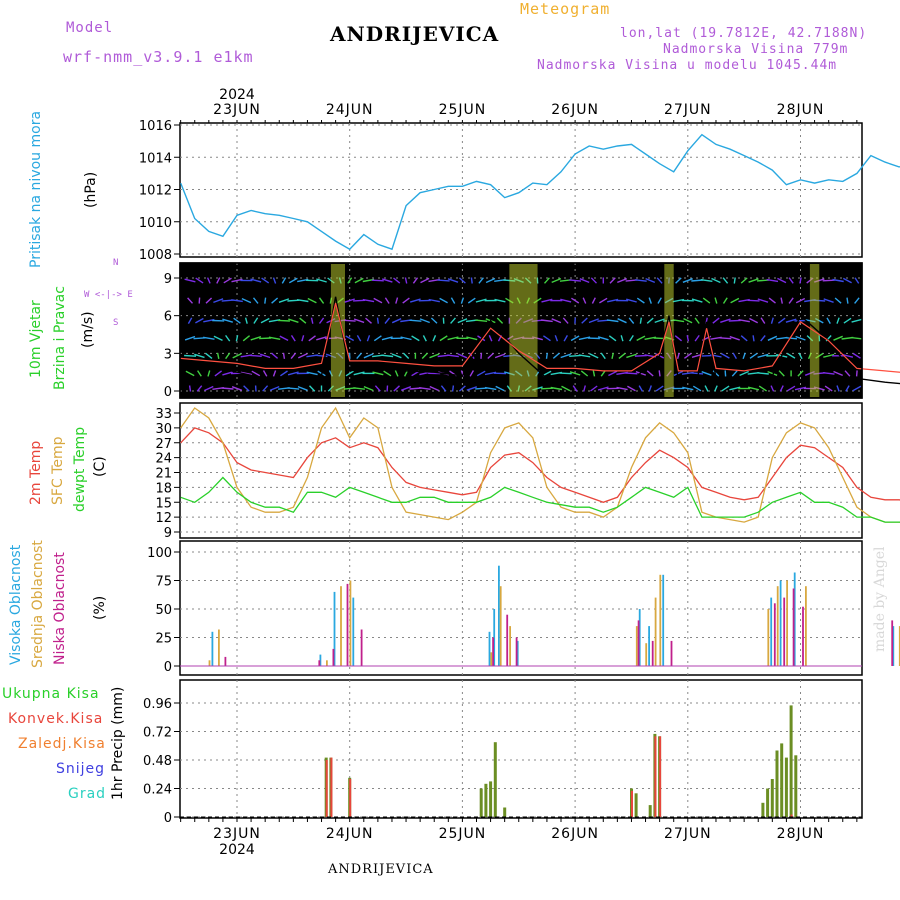 This screenshot has width=900, height=900. I want to click on pressure-ytick-label: 1010, so click(155, 223).